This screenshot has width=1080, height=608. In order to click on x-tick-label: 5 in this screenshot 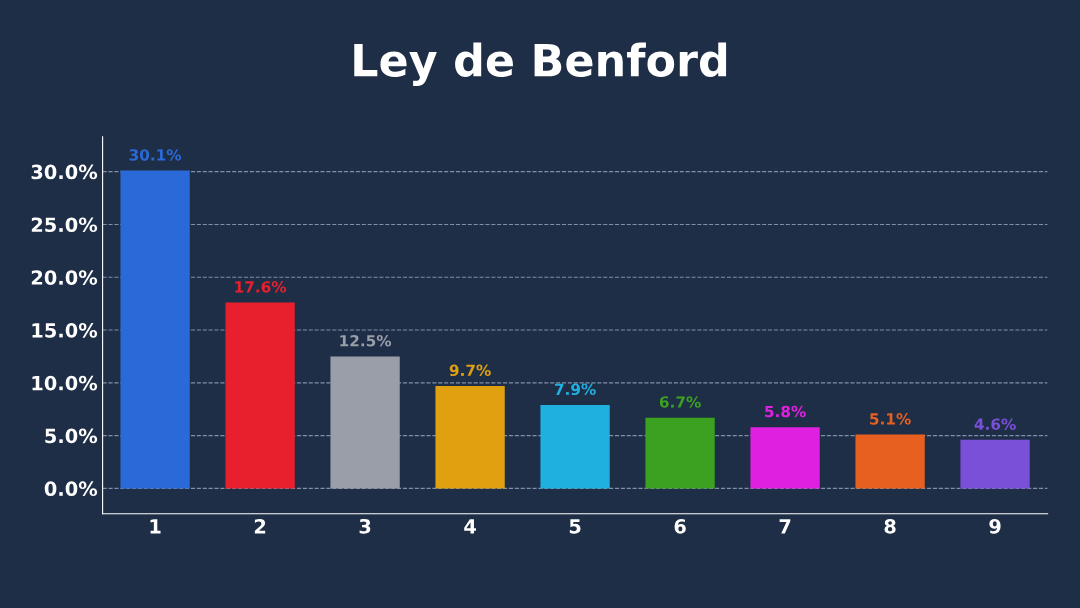, I will do `click(575, 526)`.